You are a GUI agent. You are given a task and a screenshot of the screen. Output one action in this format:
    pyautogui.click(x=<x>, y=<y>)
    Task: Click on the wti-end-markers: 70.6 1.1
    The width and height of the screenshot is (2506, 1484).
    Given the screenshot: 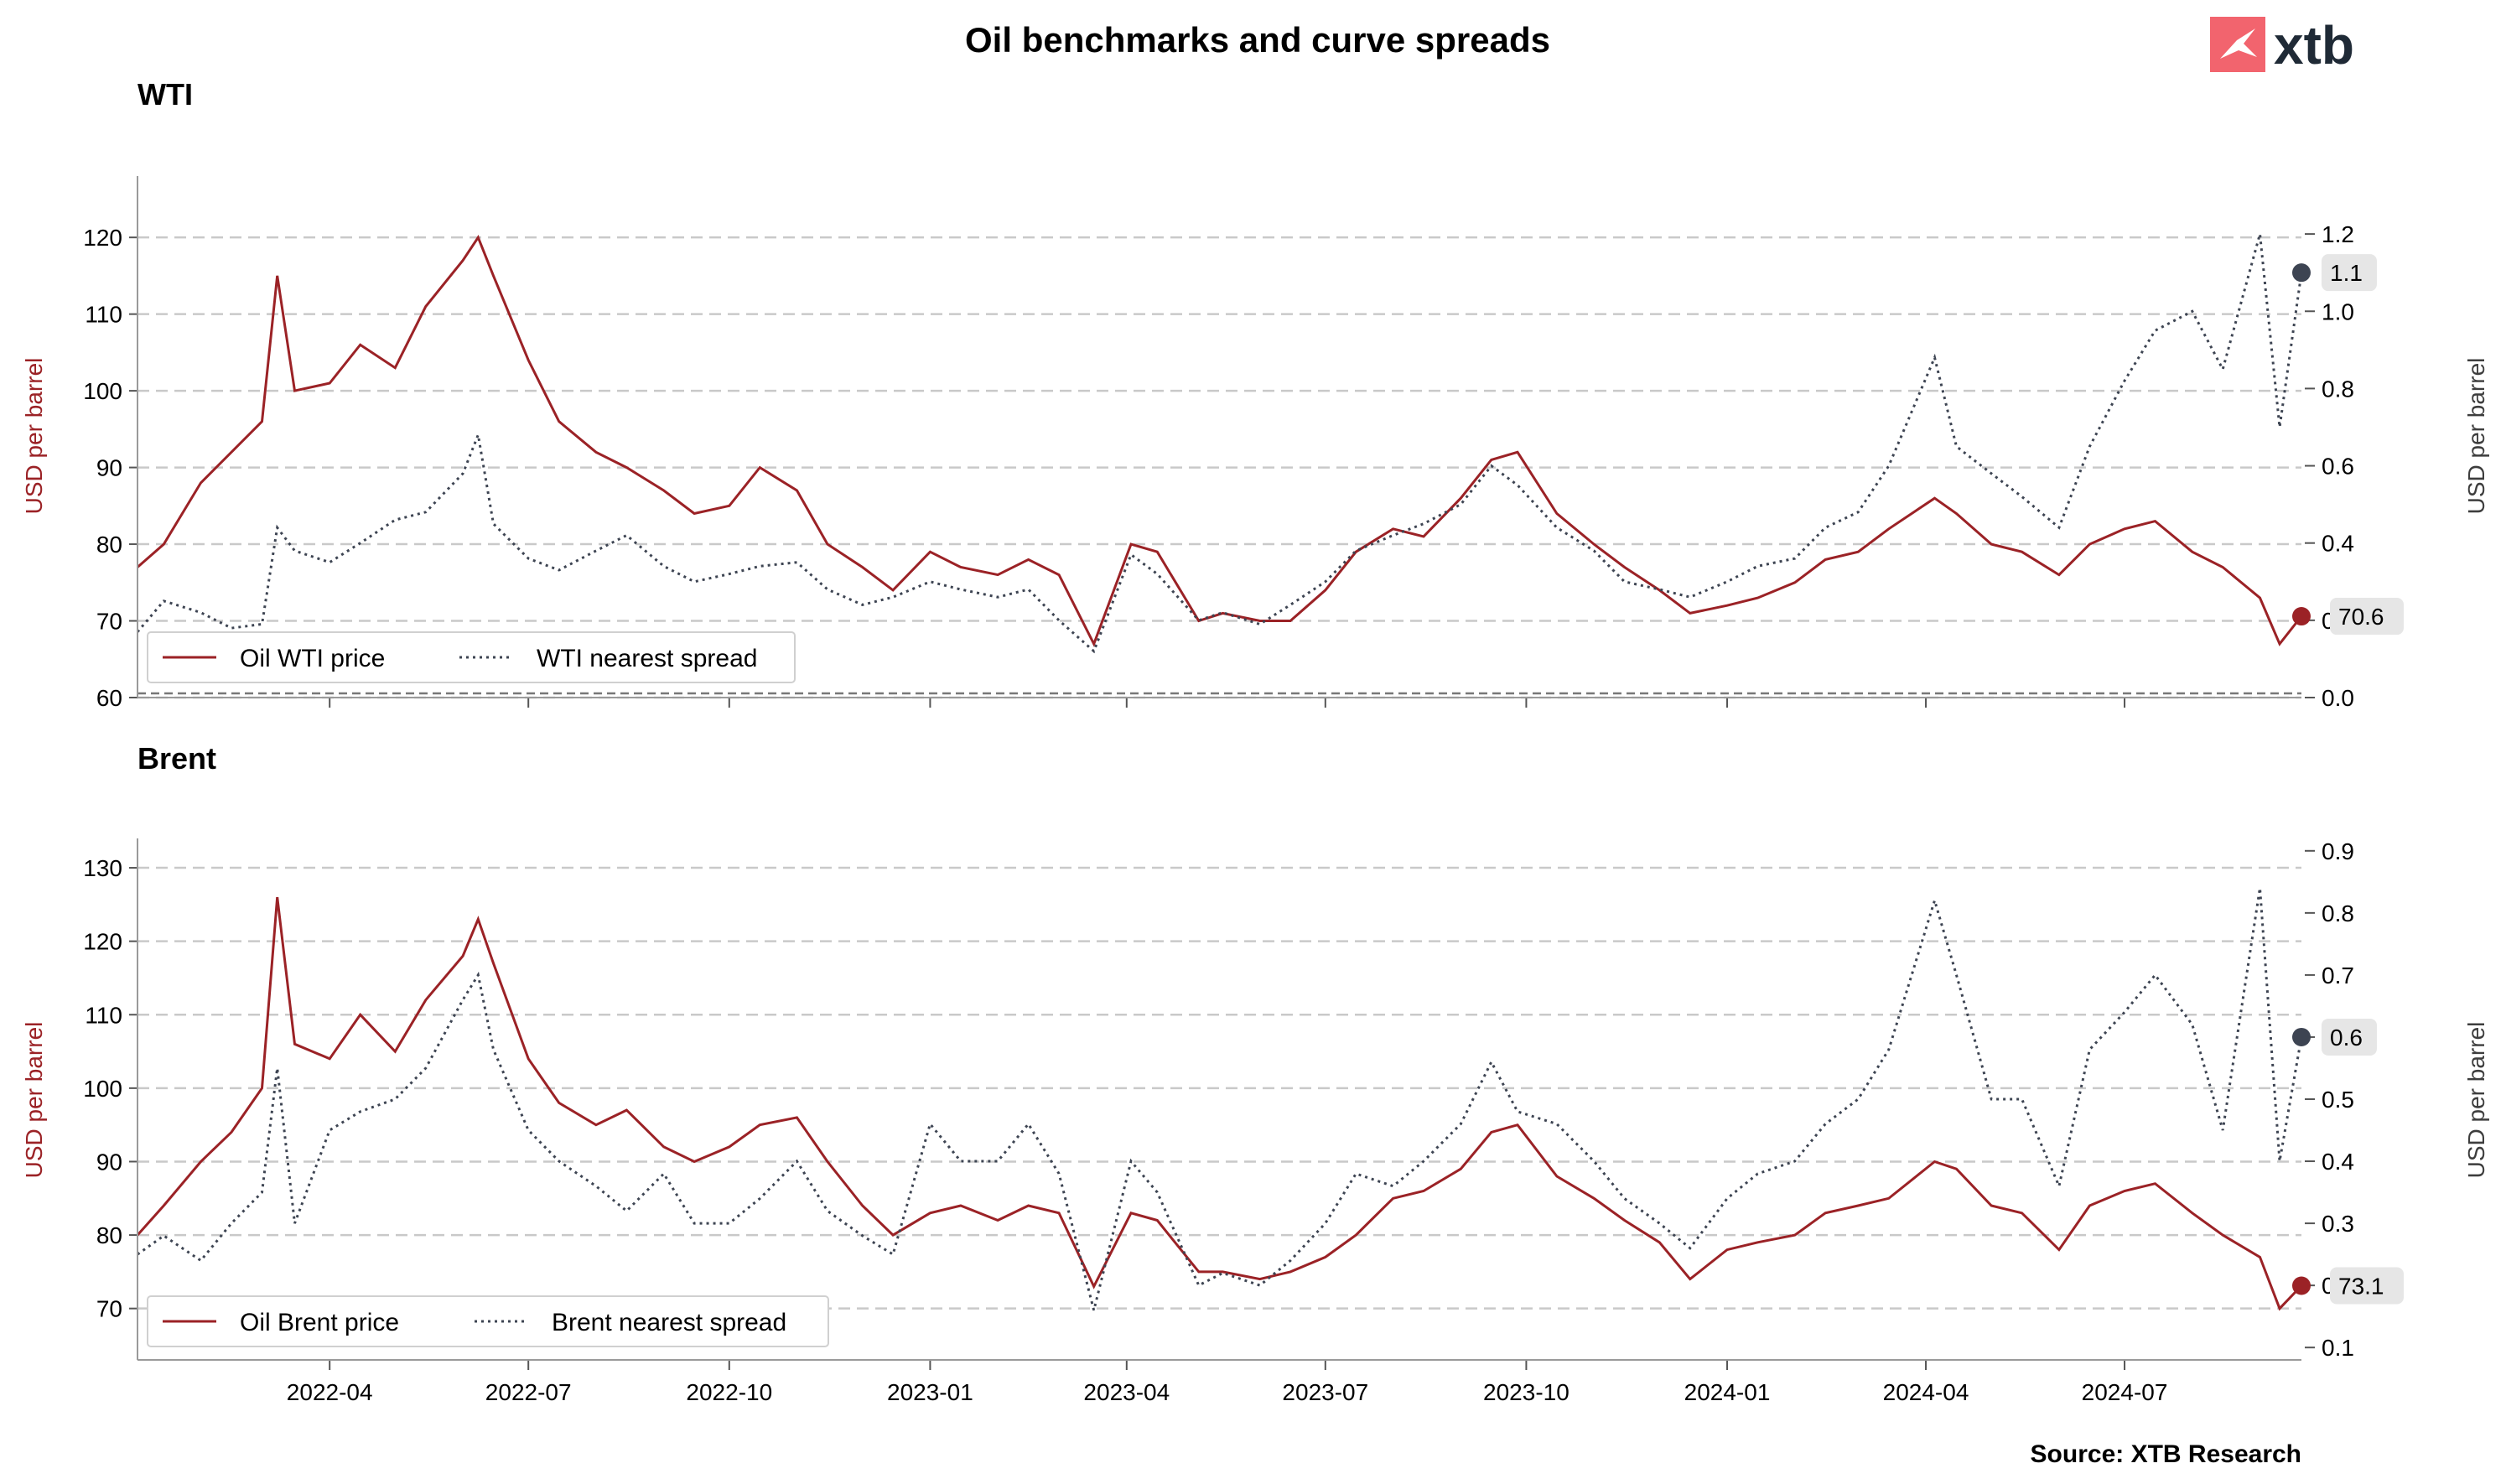 What is the action you would take?
    pyautogui.click(x=2348, y=445)
    